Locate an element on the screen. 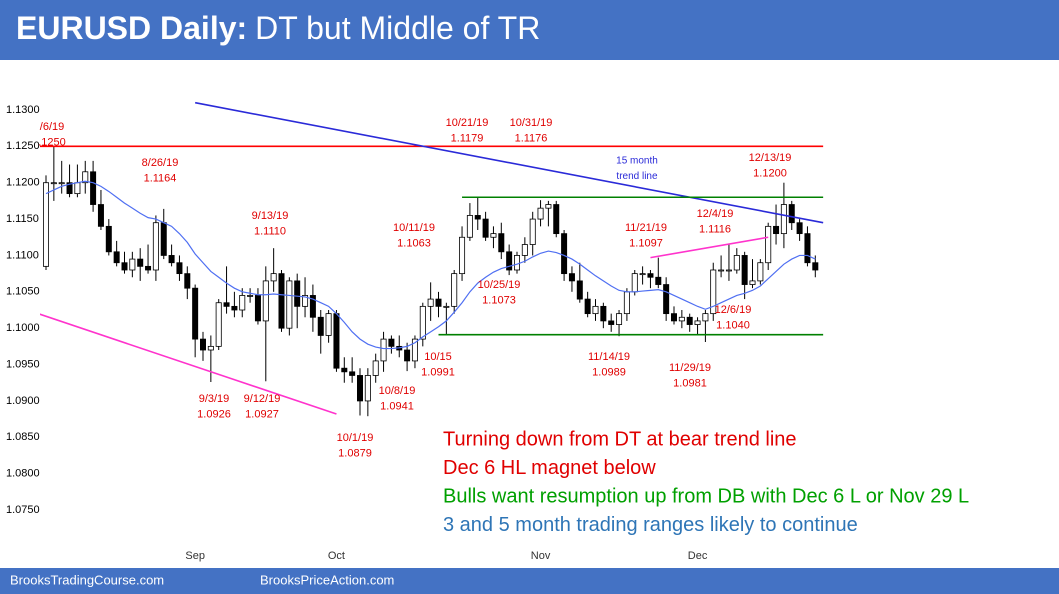 The width and height of the screenshot is (1059, 594). y-tick-label: 1.0750 is located at coordinates (23, 510).